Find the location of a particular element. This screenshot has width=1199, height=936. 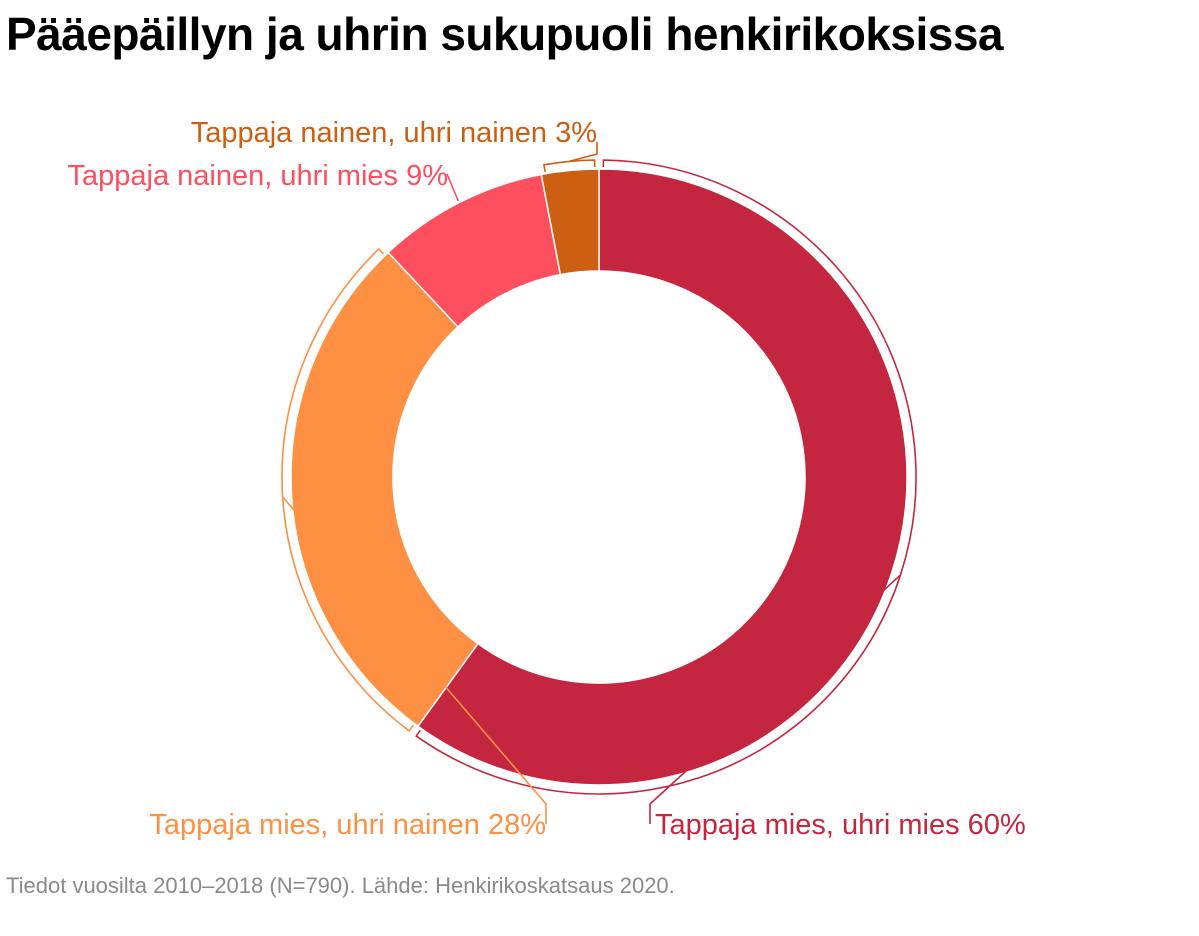

label-tappaja-nainen-uhri-nainen-3: Tappaja nainen, uhri nainen 3% is located at coordinates (394, 133).